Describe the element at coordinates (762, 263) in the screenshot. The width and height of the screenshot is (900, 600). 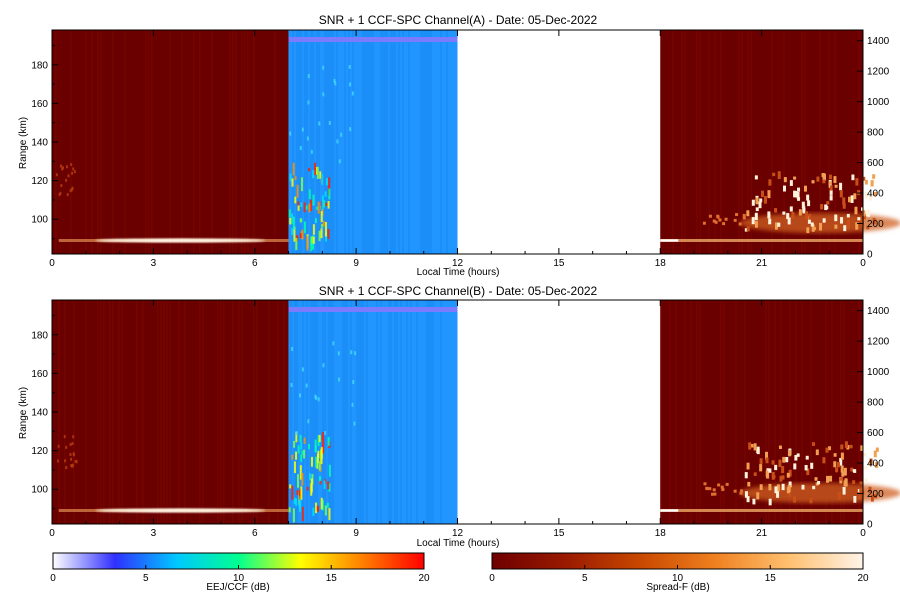
I see `x-tick-label: 21` at that location.